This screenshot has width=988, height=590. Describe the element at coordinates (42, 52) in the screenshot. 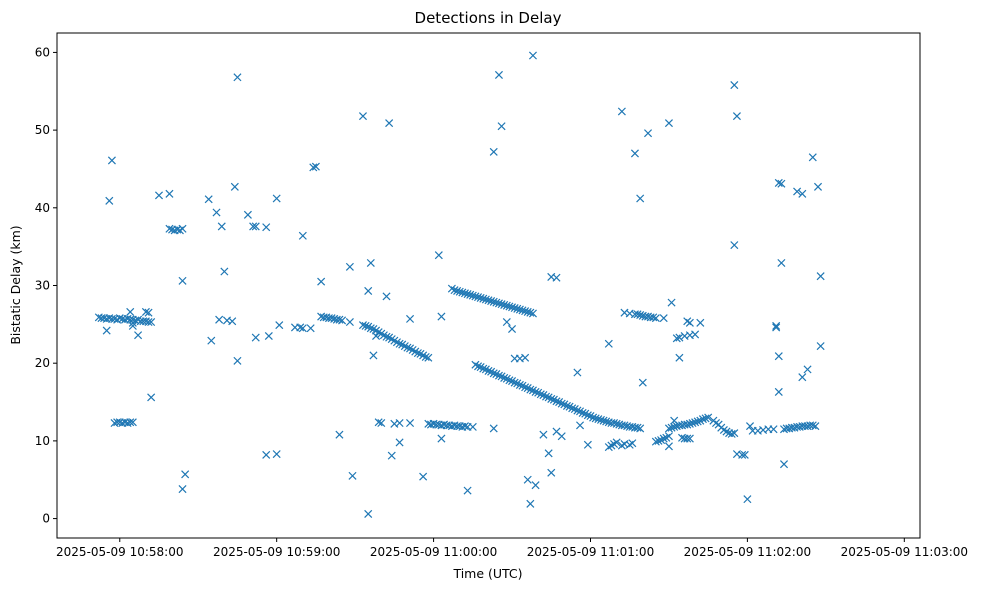

I see `y-tick-label: 60` at that location.